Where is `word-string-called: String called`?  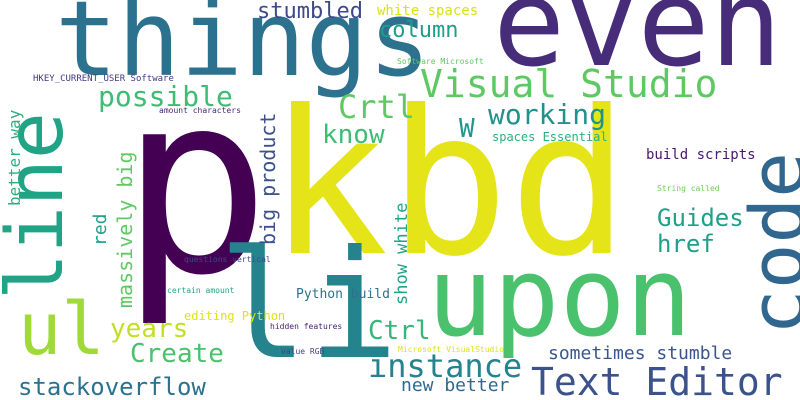 word-string-called: String called is located at coordinates (688, 188).